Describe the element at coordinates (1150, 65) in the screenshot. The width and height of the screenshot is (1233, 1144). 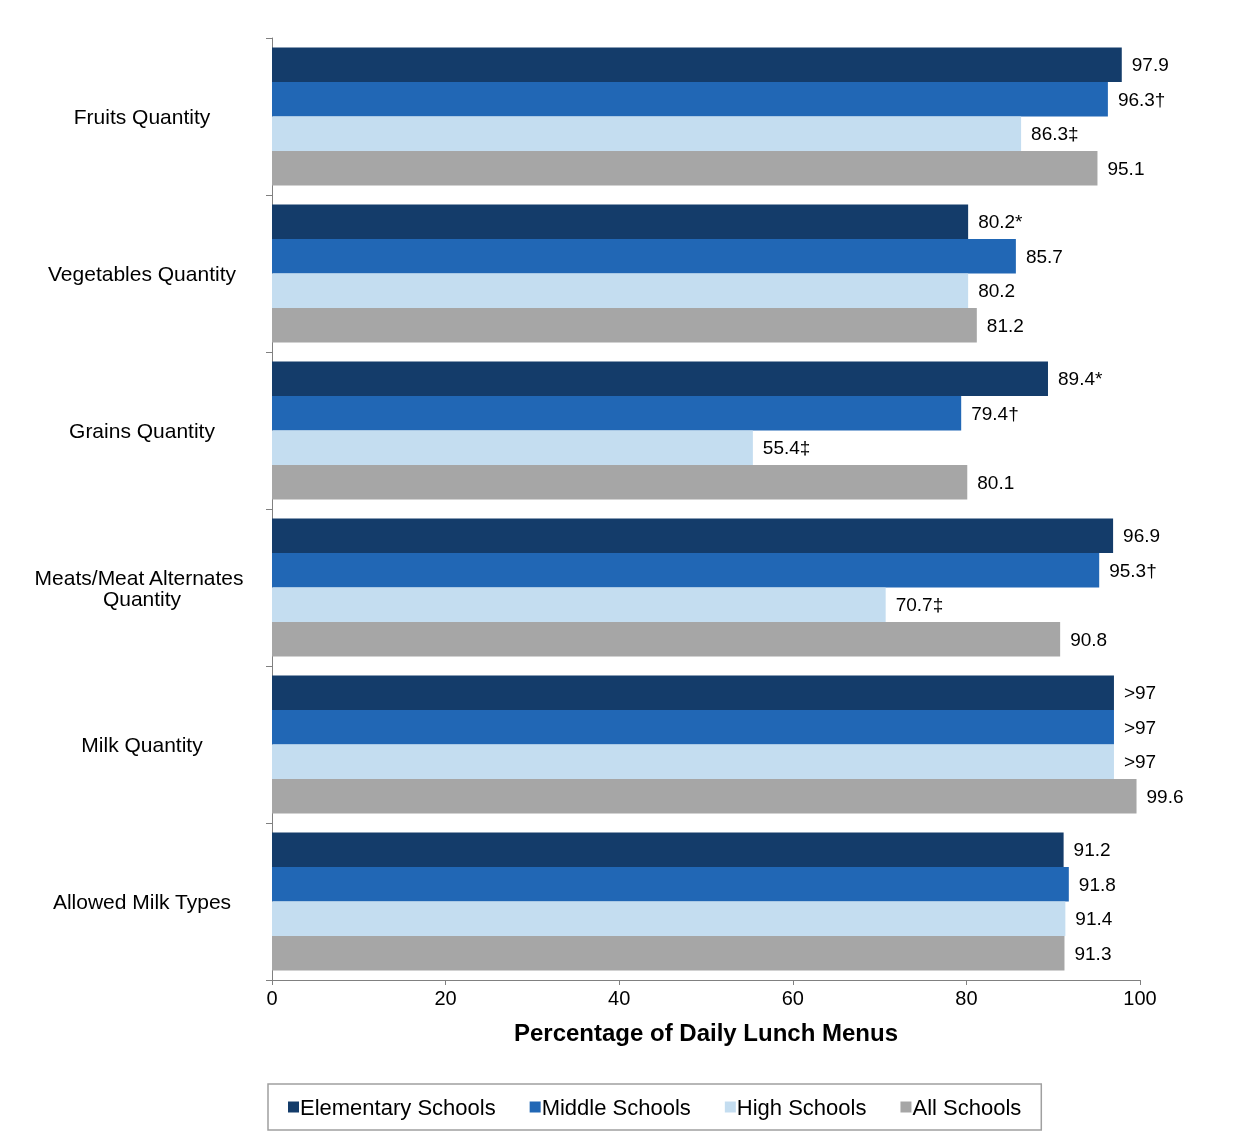
I see `data-label: 97.9` at that location.